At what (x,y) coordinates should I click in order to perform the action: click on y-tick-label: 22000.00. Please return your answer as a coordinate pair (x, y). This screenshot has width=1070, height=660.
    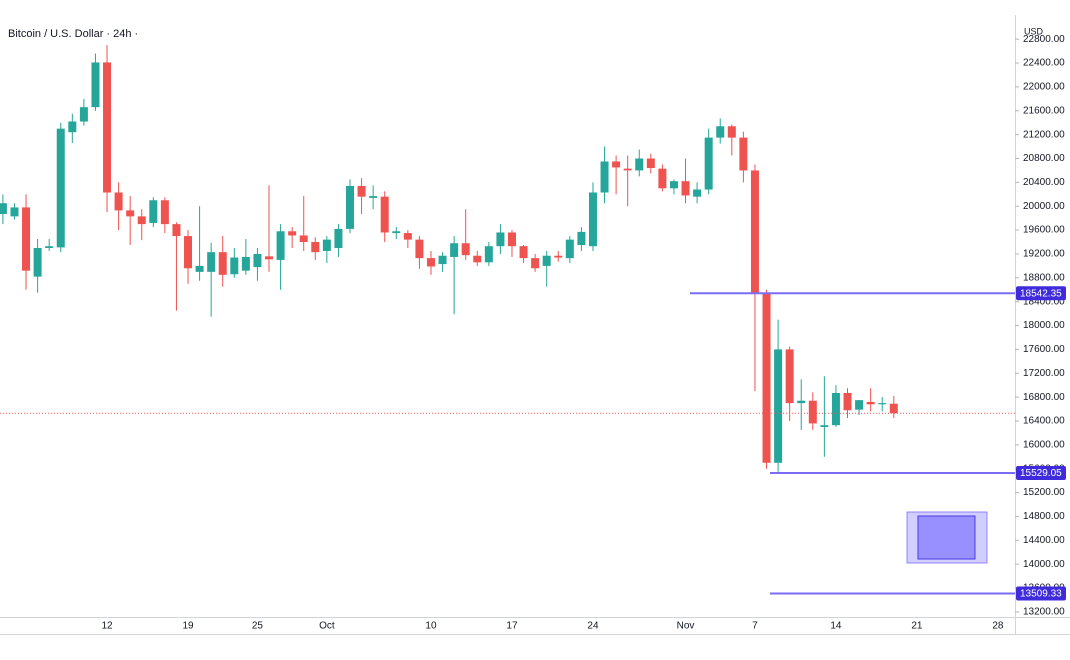
    Looking at the image, I should click on (1044, 87).